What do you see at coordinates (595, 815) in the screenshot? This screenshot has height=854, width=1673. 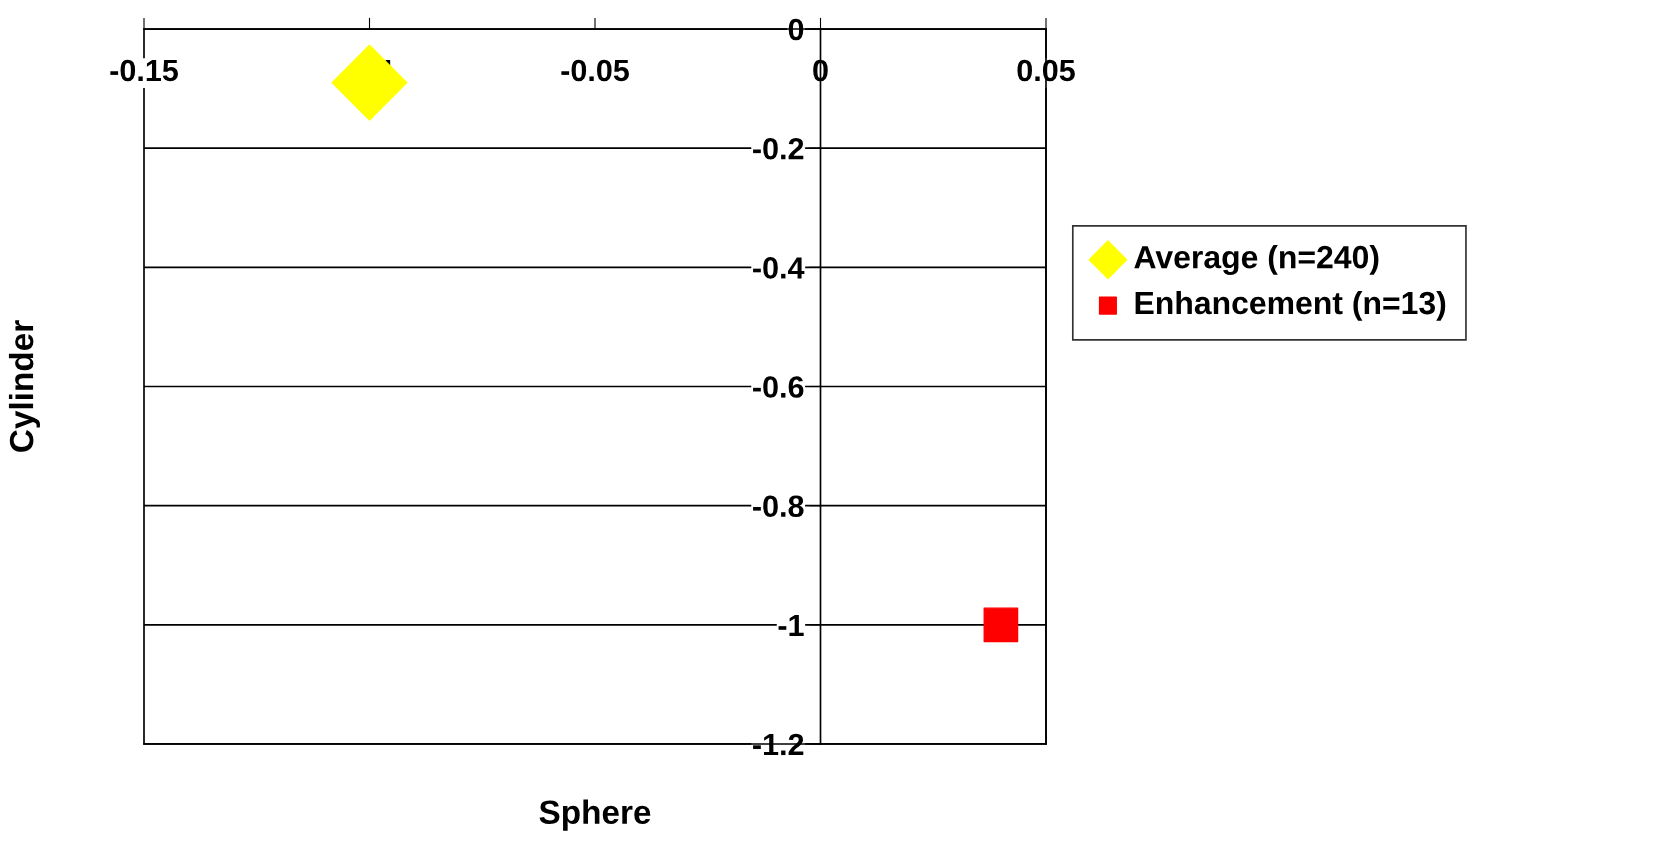 I see `x-axis-title: Sphere` at bounding box center [595, 815].